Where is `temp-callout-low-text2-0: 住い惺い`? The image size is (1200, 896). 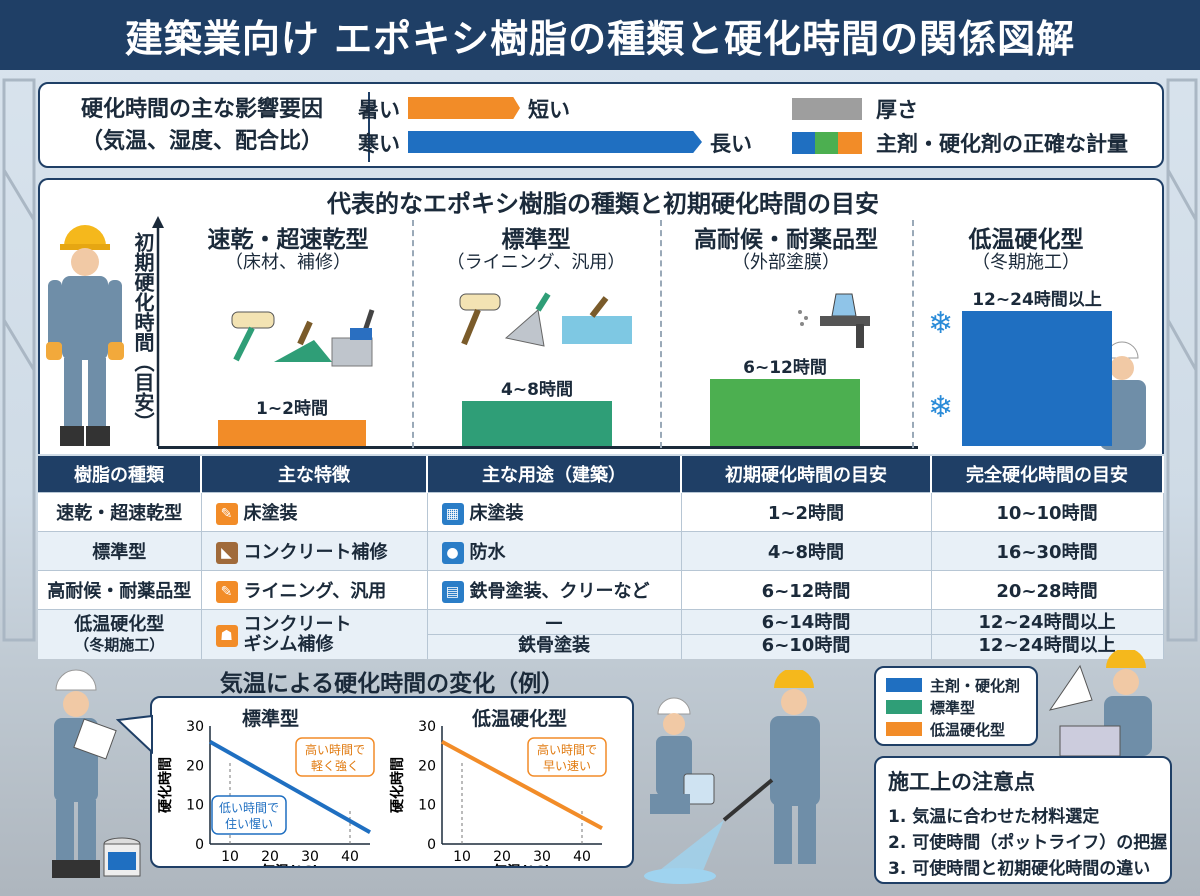
temp-callout-low-text2-0: 住い惺い is located at coordinates (249, 823).